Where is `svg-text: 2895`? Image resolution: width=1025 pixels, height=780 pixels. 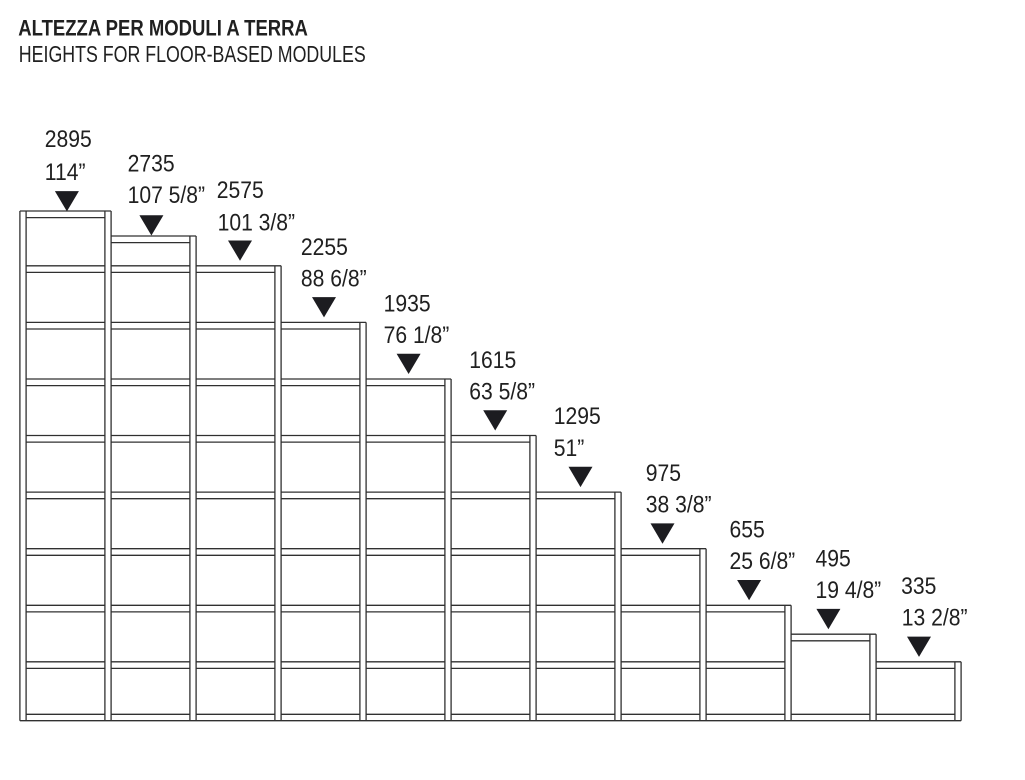 svg-text: 2895 is located at coordinates (68, 139).